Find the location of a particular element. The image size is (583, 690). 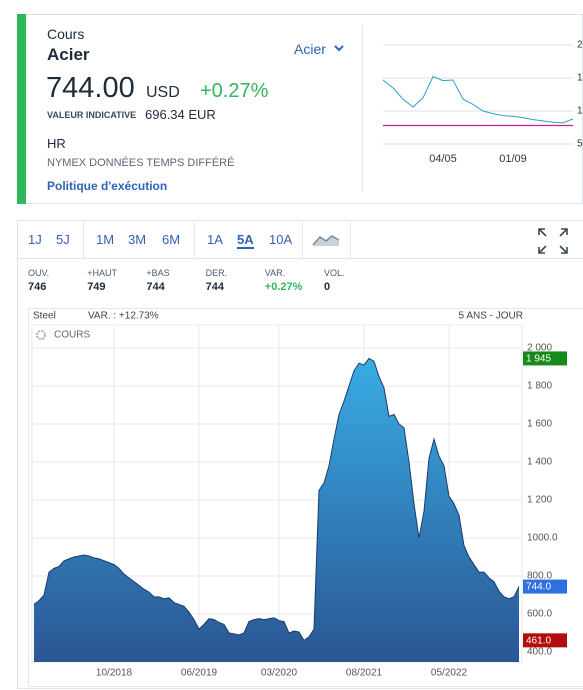

period-button: 5A is located at coordinates (245, 240).